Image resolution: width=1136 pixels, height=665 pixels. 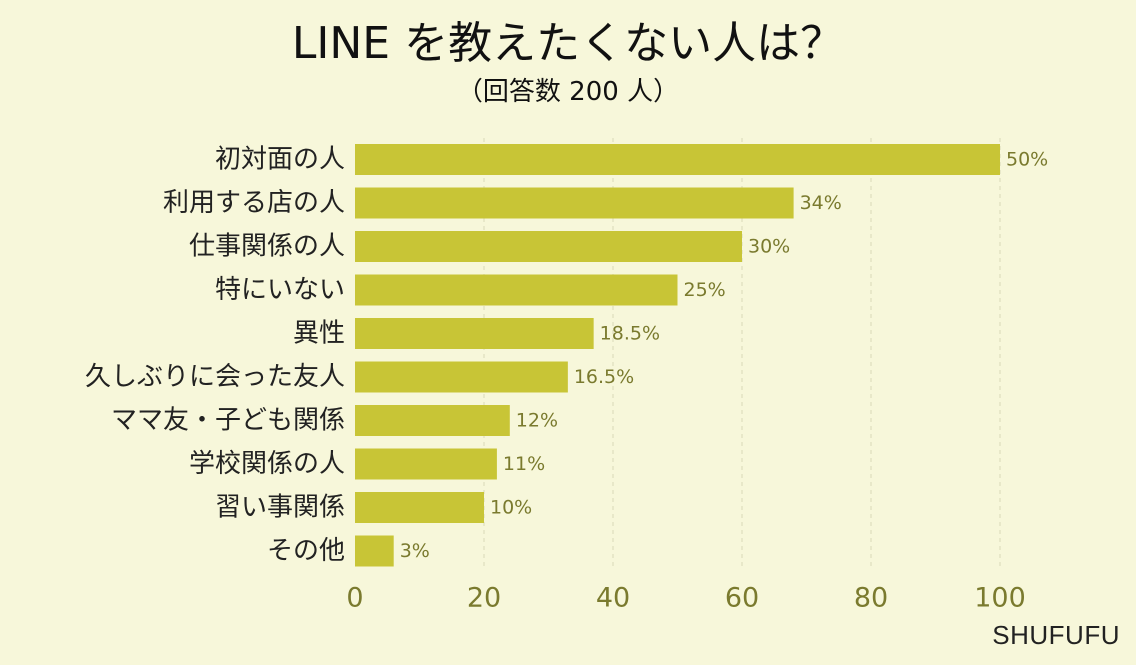 What do you see at coordinates (484, 598) in the screenshot?
I see `x-tick-label-1: 20` at bounding box center [484, 598].